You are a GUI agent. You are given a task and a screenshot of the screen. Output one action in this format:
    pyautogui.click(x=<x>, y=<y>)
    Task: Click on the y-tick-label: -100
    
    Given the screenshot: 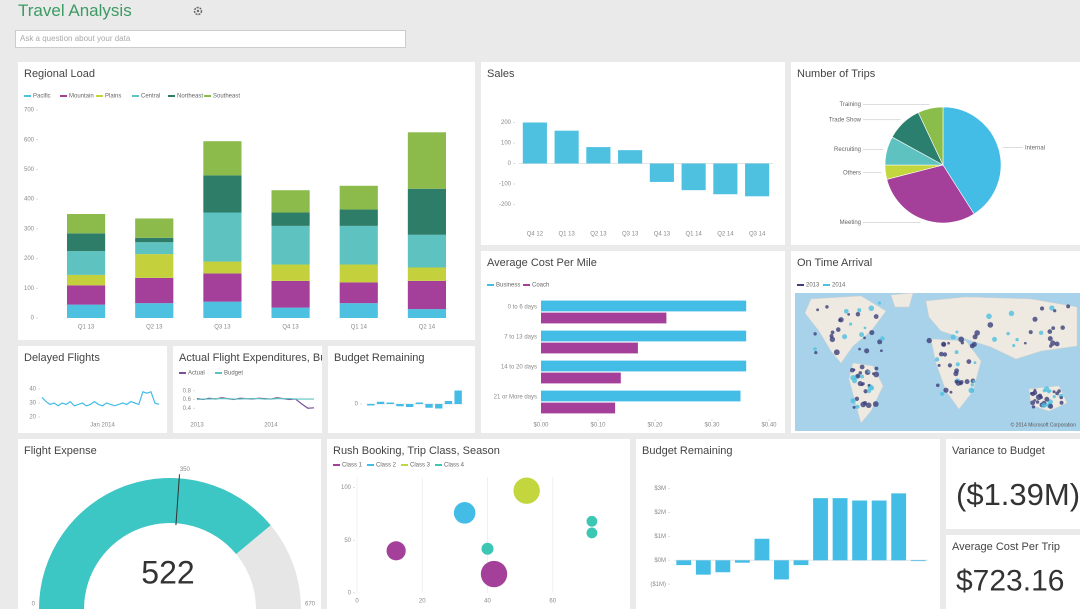 What is the action you would take?
    pyautogui.click(x=505, y=185)
    